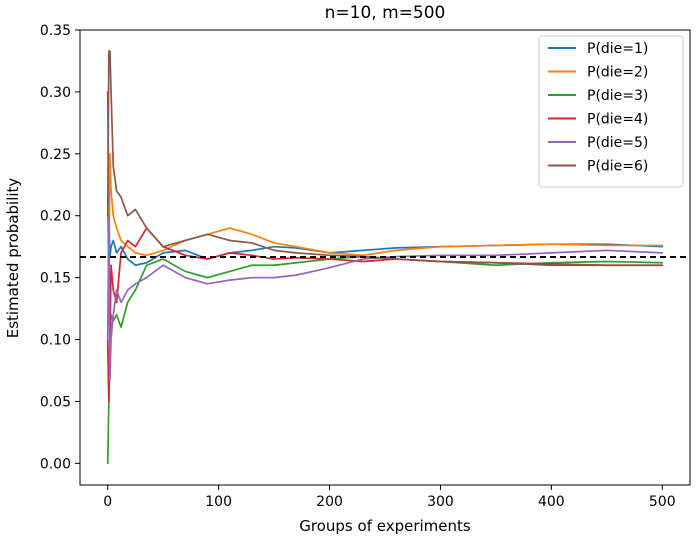 This screenshot has height=543, width=700. What do you see at coordinates (617, 96) in the screenshot?
I see `legend-label-3: P(die=3)` at bounding box center [617, 96].